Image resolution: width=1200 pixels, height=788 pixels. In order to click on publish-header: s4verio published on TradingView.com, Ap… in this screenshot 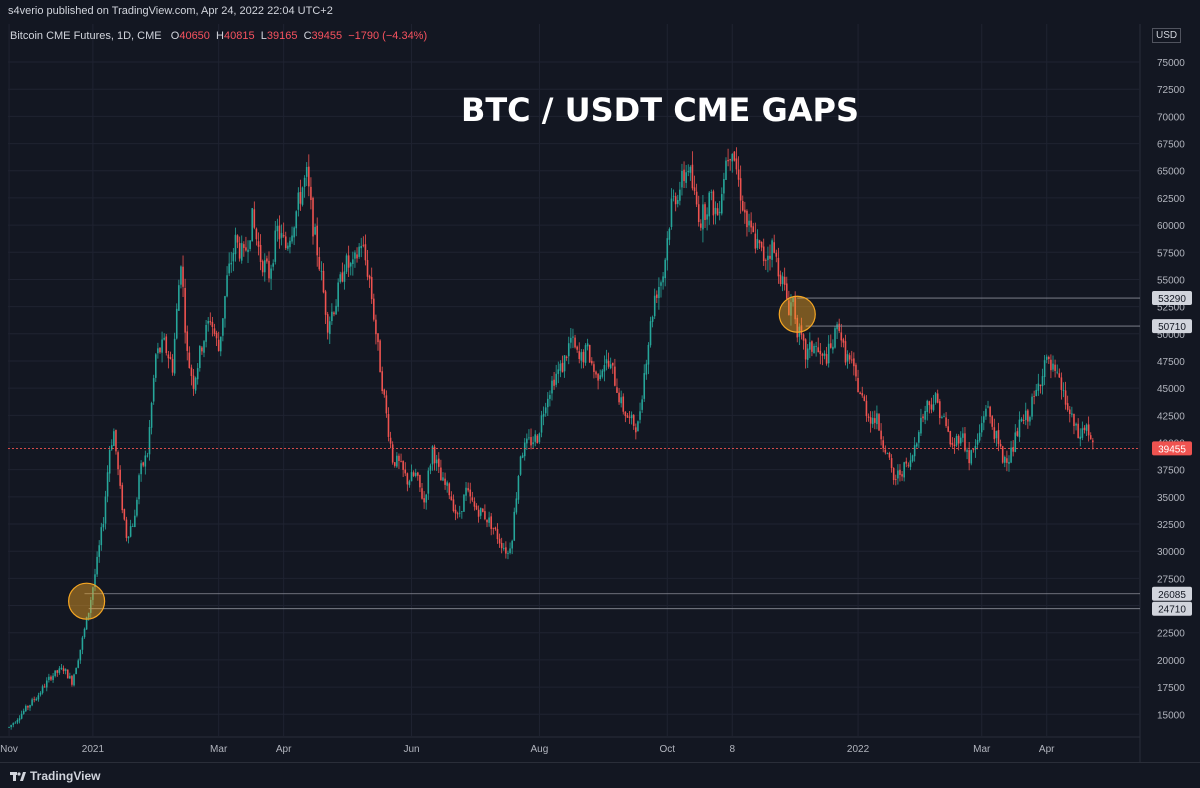, I will do `click(600, 12)`.